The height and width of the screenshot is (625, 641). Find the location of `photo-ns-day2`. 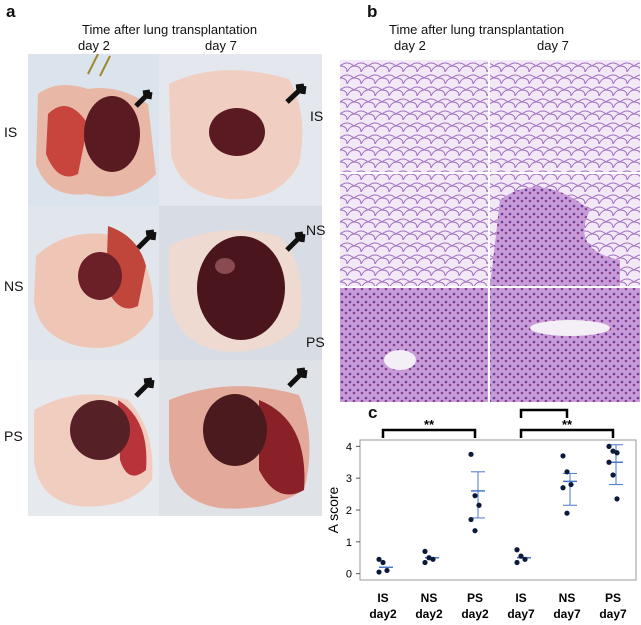

photo-ns-day2 is located at coordinates (93, 283).